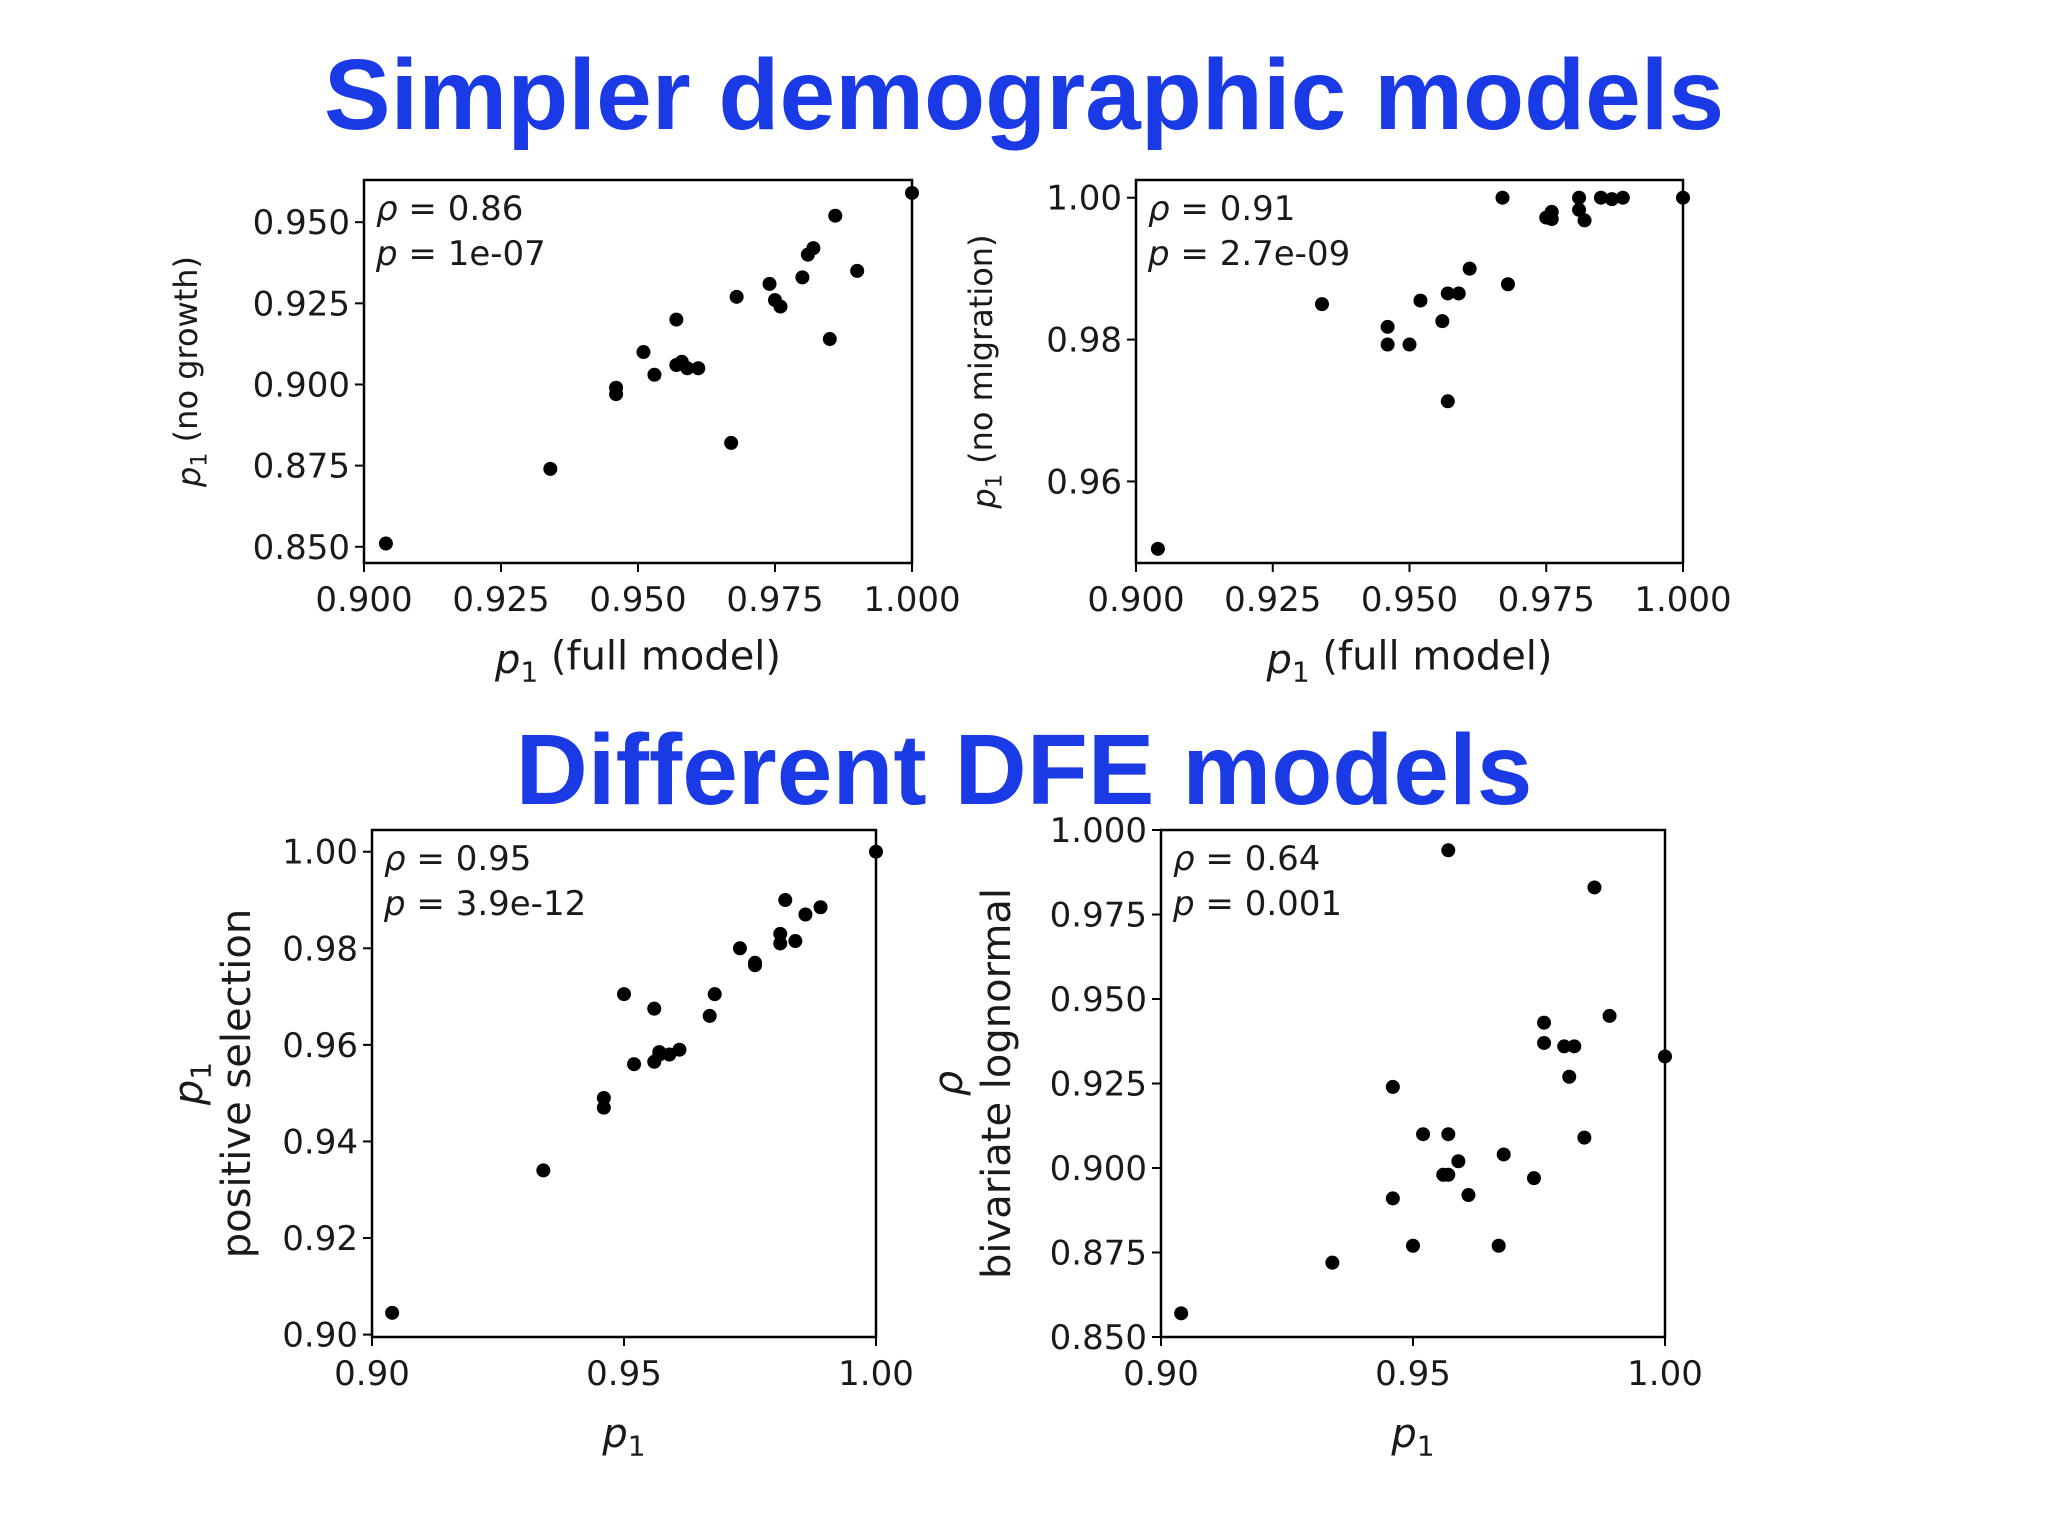 This screenshot has width=2048, height=1536. Describe the element at coordinates (449, 209) in the screenshot. I see `correlation-annotation: ρ = 0.86` at that location.